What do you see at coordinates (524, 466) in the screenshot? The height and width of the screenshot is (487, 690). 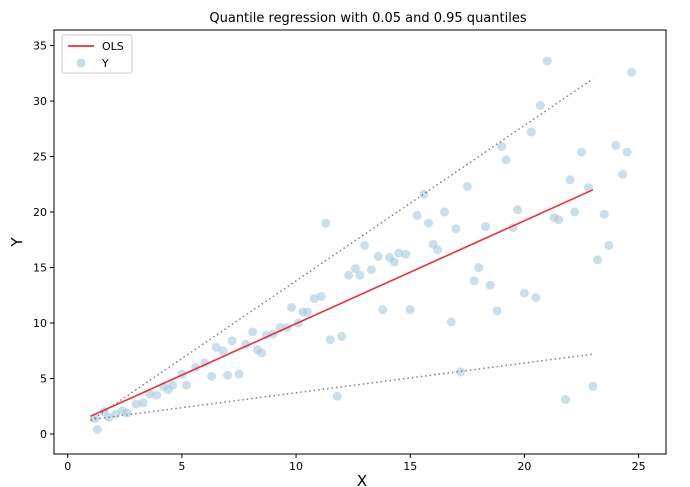 I see `x-tick-label: 20` at bounding box center [524, 466].